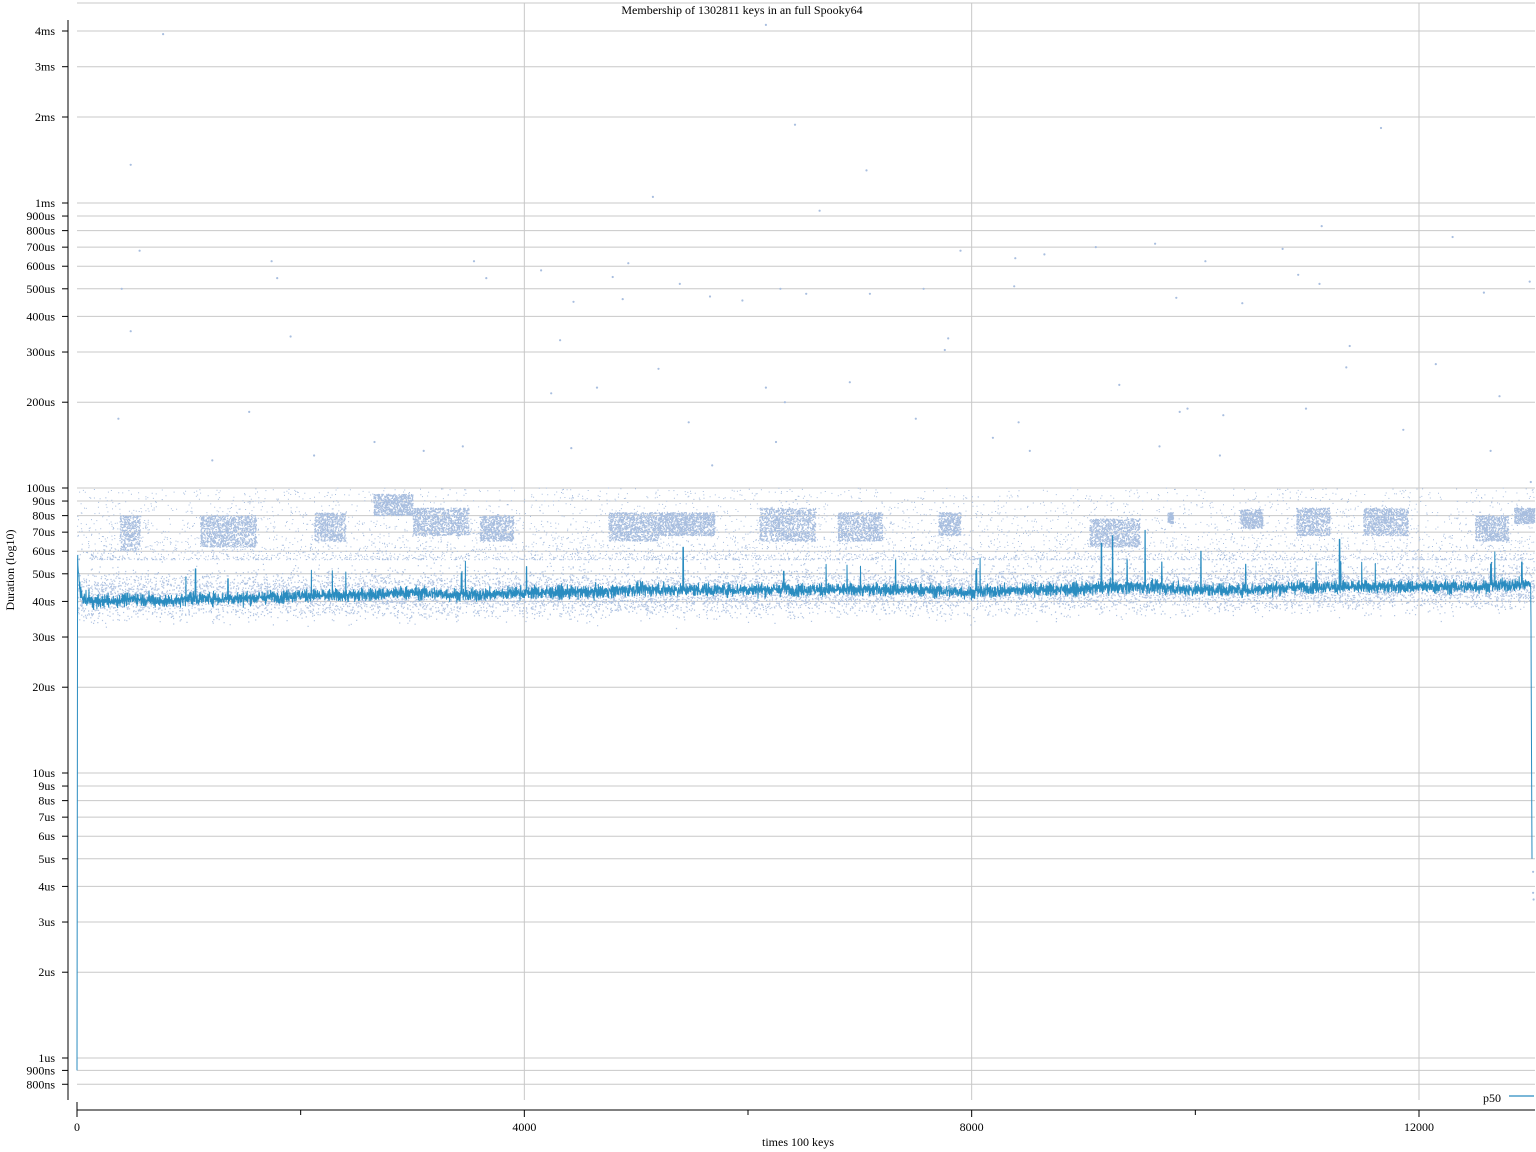 The image size is (1536, 1152). Describe the element at coordinates (46, 786) in the screenshot. I see `y-tick-label: 9us` at that location.